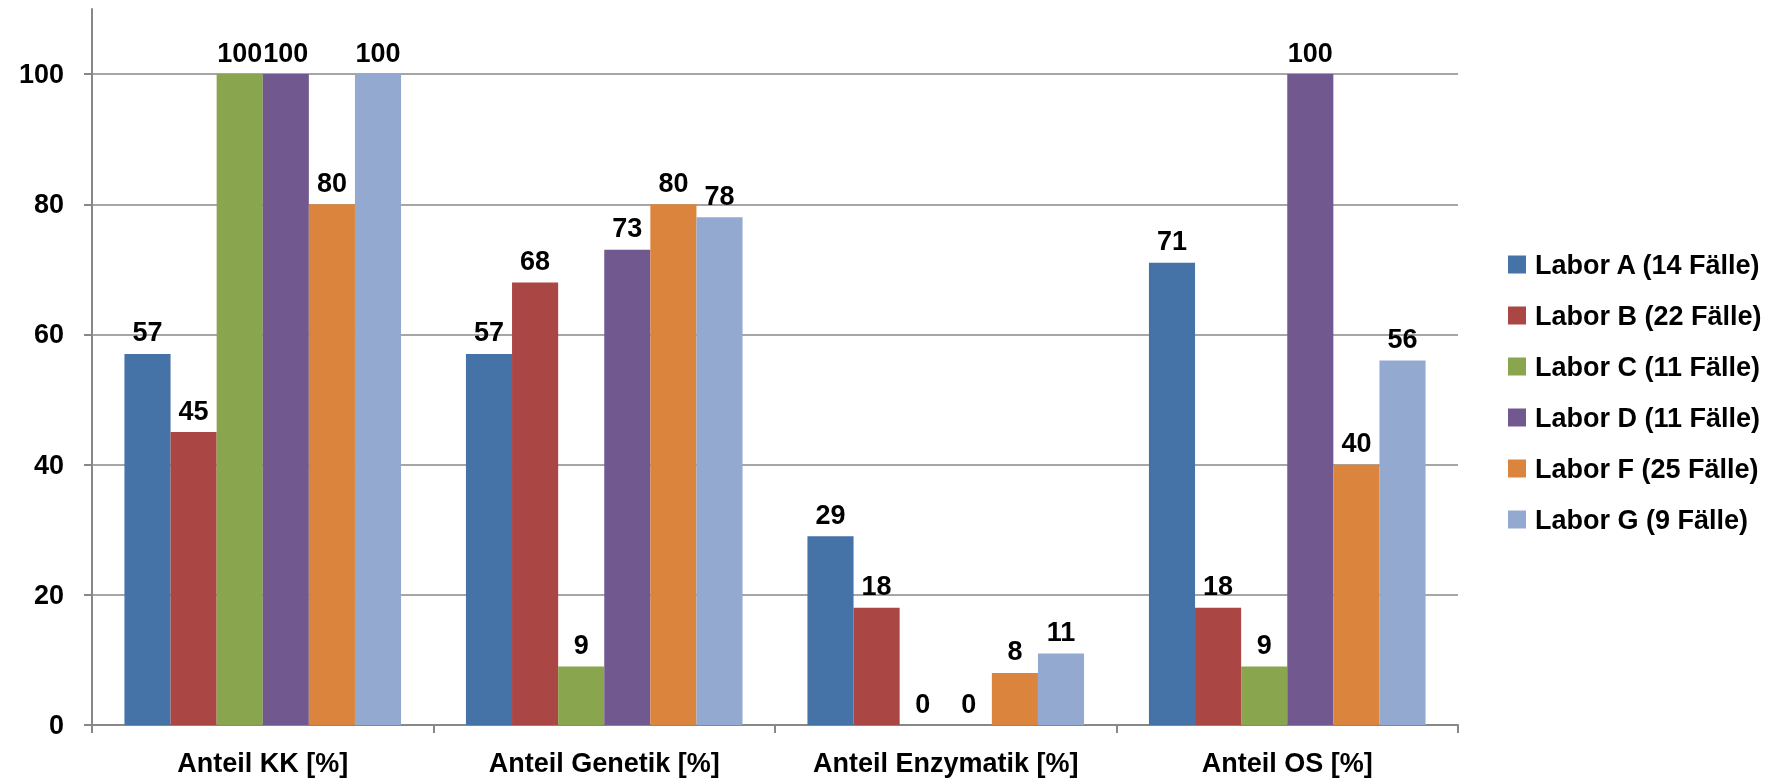  Describe the element at coordinates (56, 725) in the screenshot. I see `y-tick-label: 0` at that location.